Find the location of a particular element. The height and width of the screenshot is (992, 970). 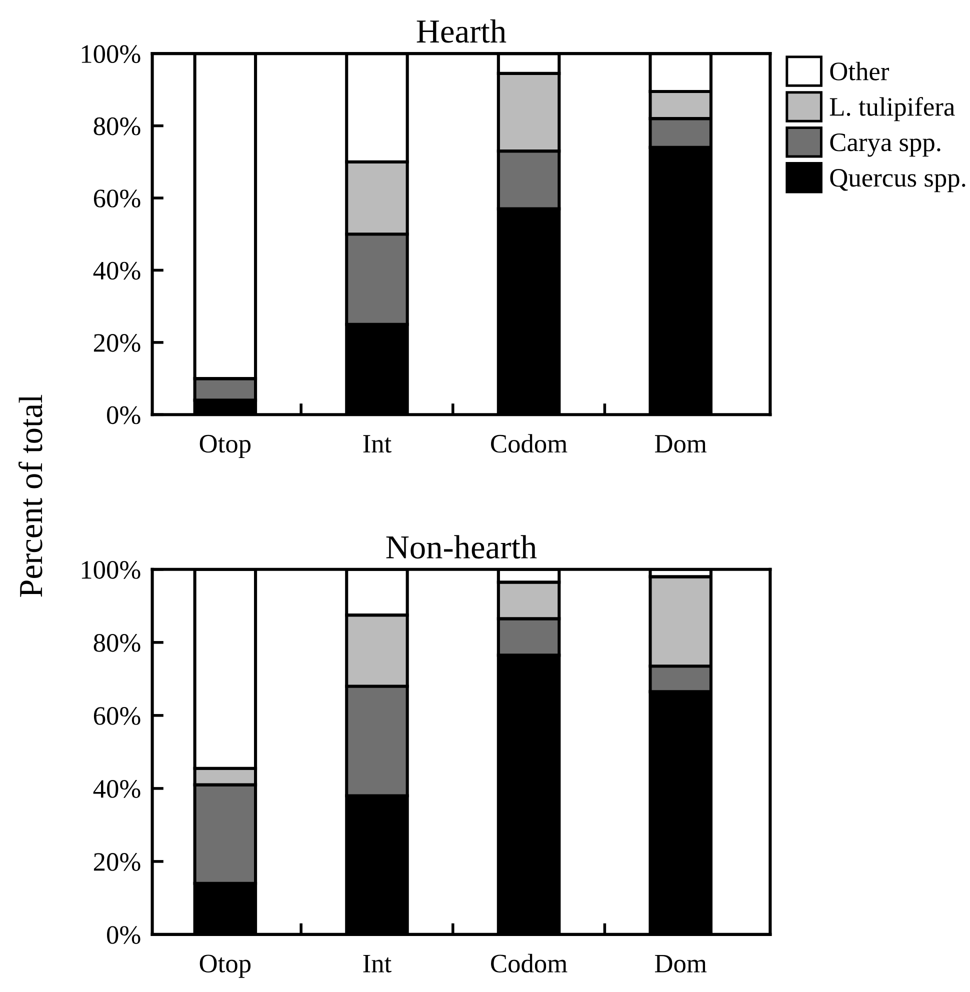

chart-title: Hearth is located at coordinates (461, 31).